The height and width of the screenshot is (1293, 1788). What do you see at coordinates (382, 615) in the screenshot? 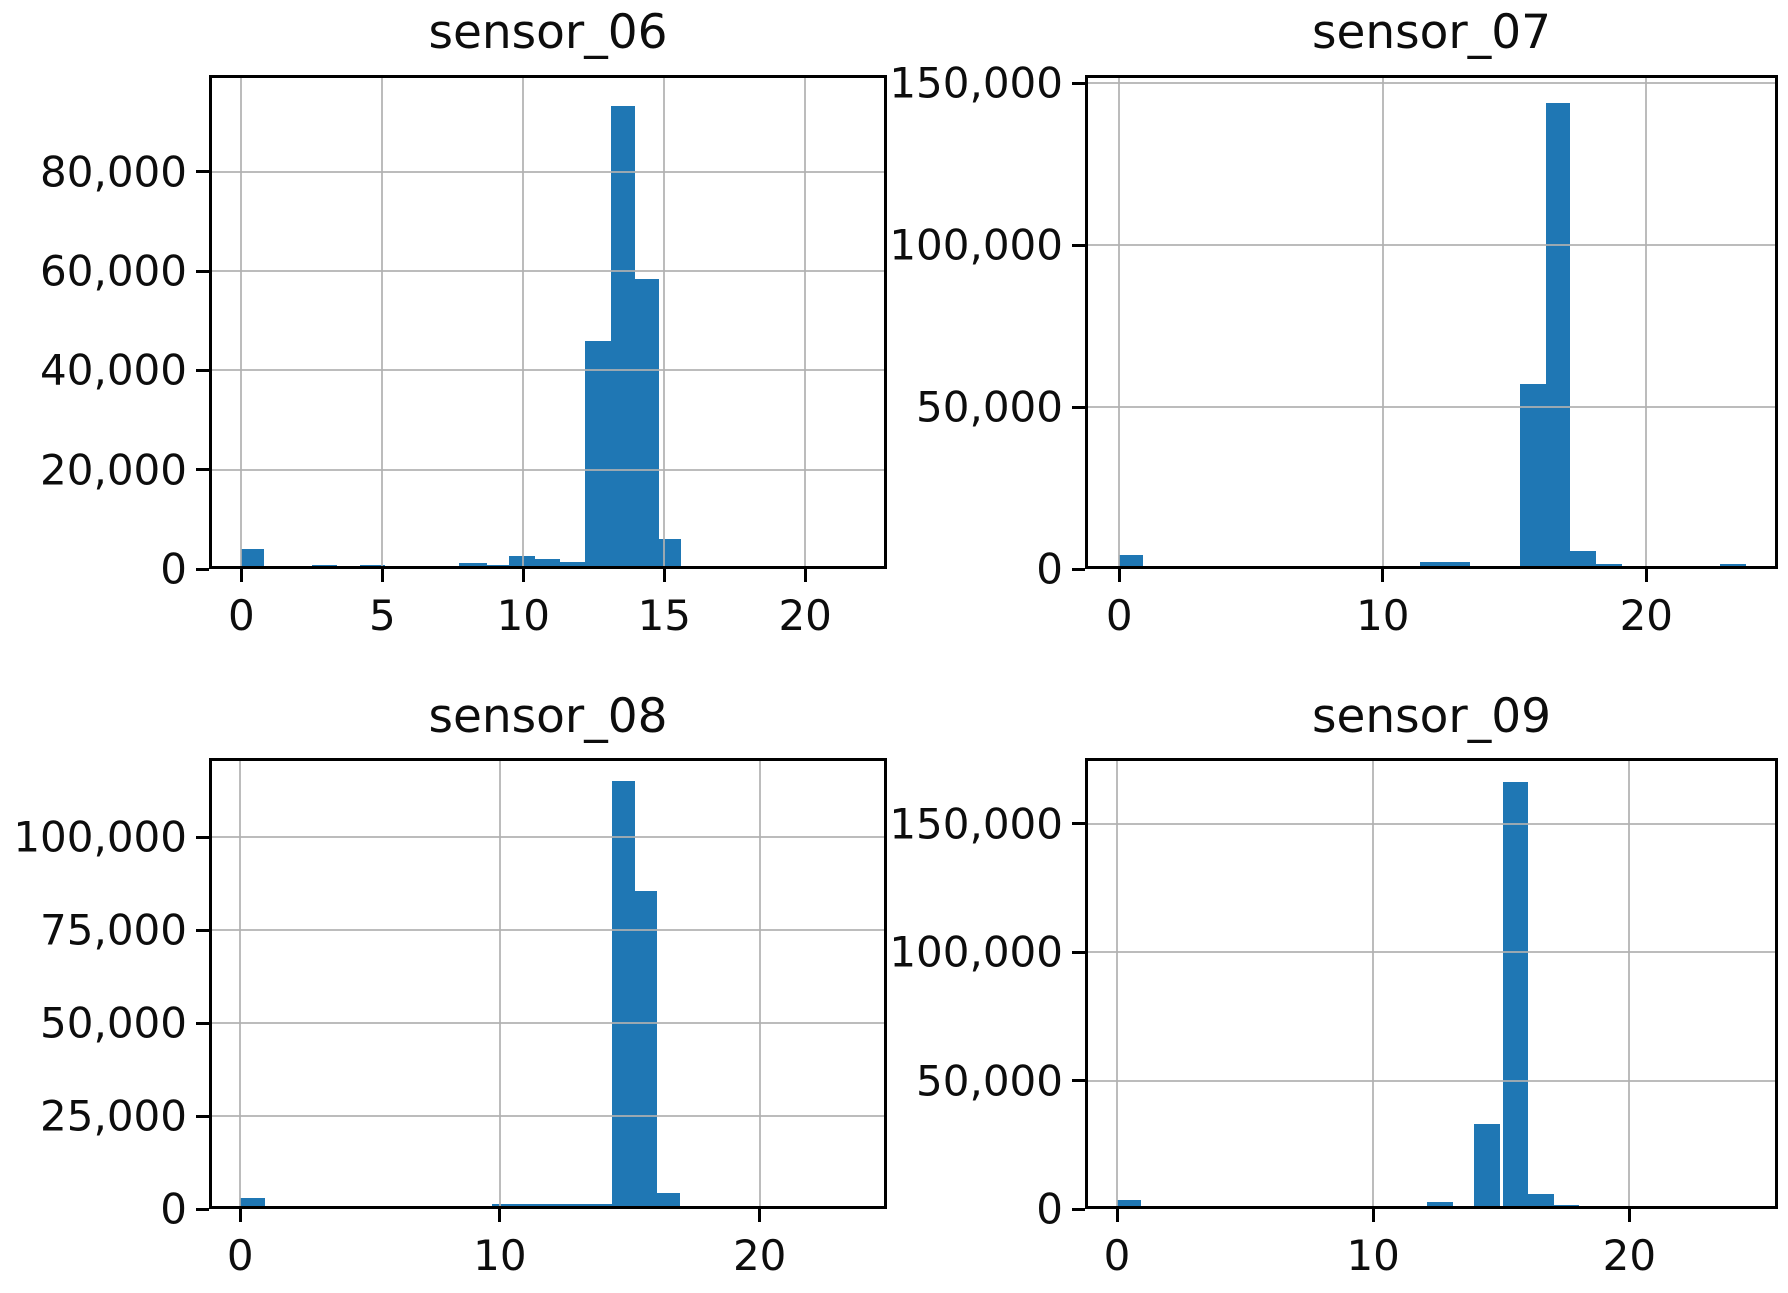
I see `x-tick-label-5: 5` at bounding box center [382, 615].